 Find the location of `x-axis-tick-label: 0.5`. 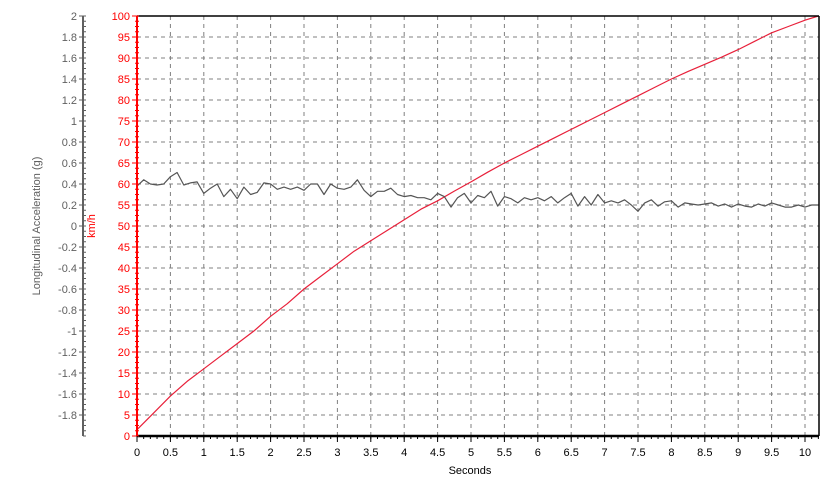

x-axis-tick-label: 0.5 is located at coordinates (170, 453).